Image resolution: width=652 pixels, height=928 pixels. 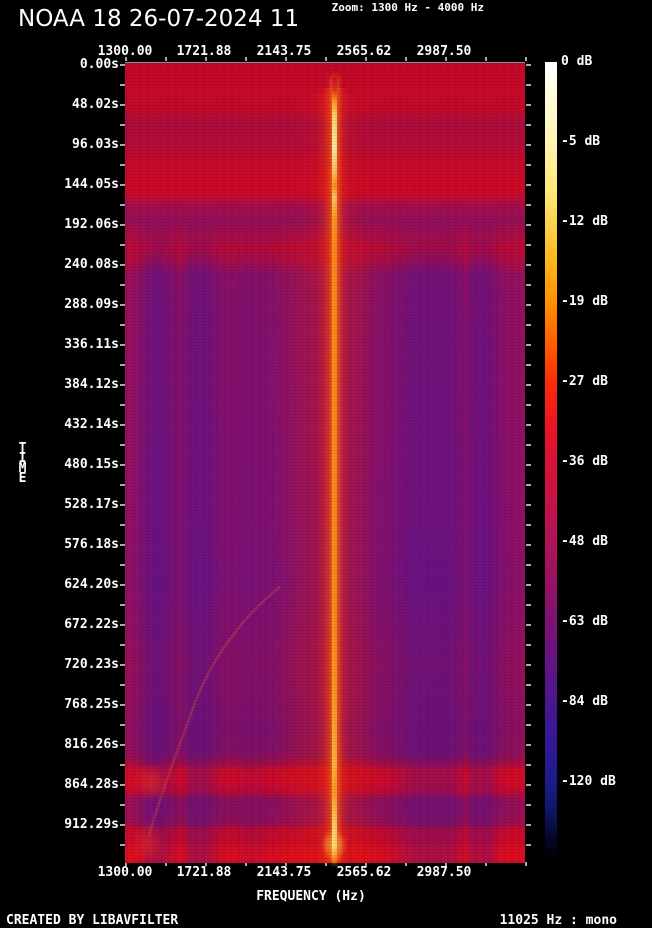 I want to click on freq-tick-label-top: 1300.00, so click(x=125, y=51).